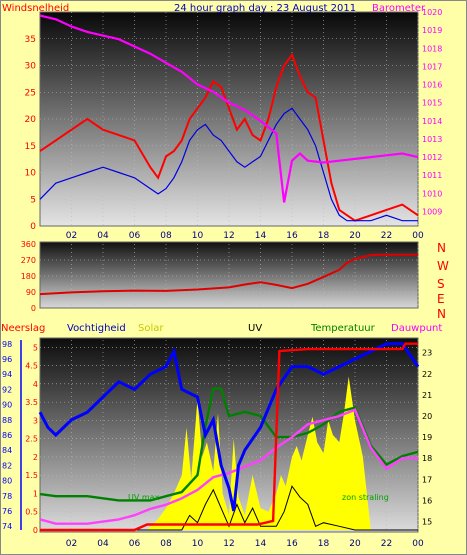 This screenshot has height=555, width=467. I want to click on wind-y-tick: 5, so click(33, 200).